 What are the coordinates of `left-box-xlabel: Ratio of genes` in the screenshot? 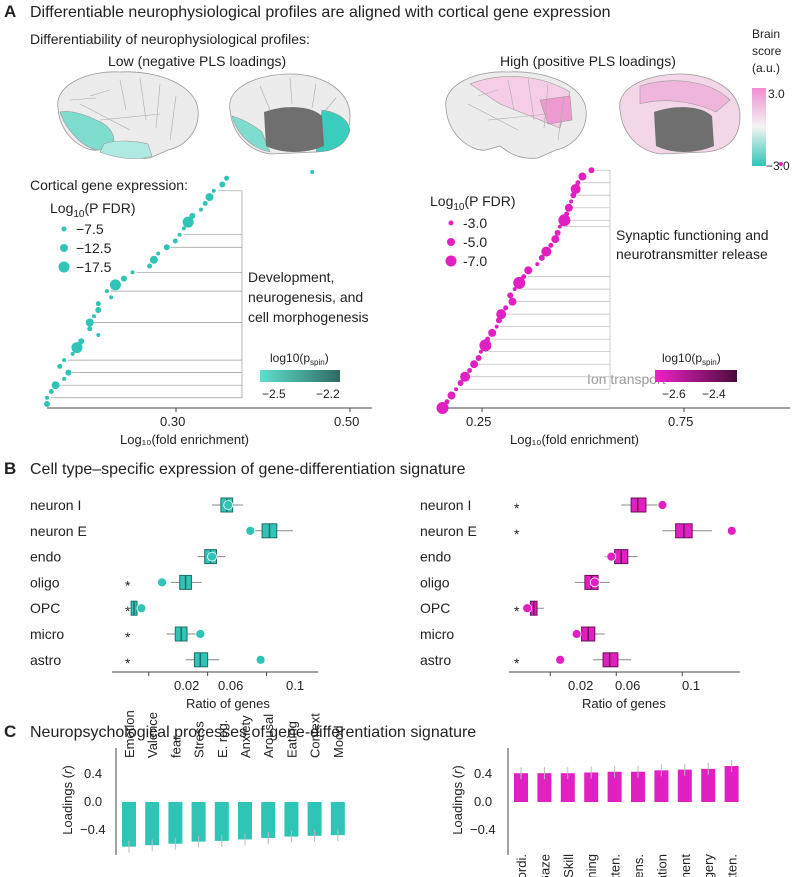 It's located at (228, 703).